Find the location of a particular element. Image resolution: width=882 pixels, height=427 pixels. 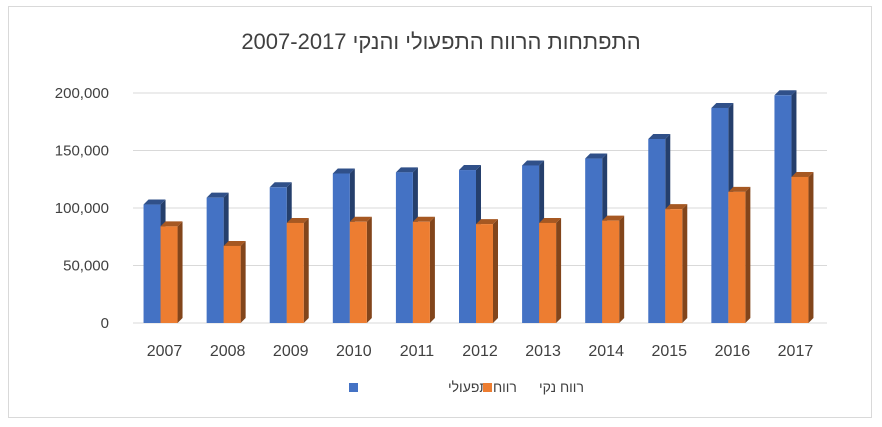

bar-net-2016 is located at coordinates (739, 254).